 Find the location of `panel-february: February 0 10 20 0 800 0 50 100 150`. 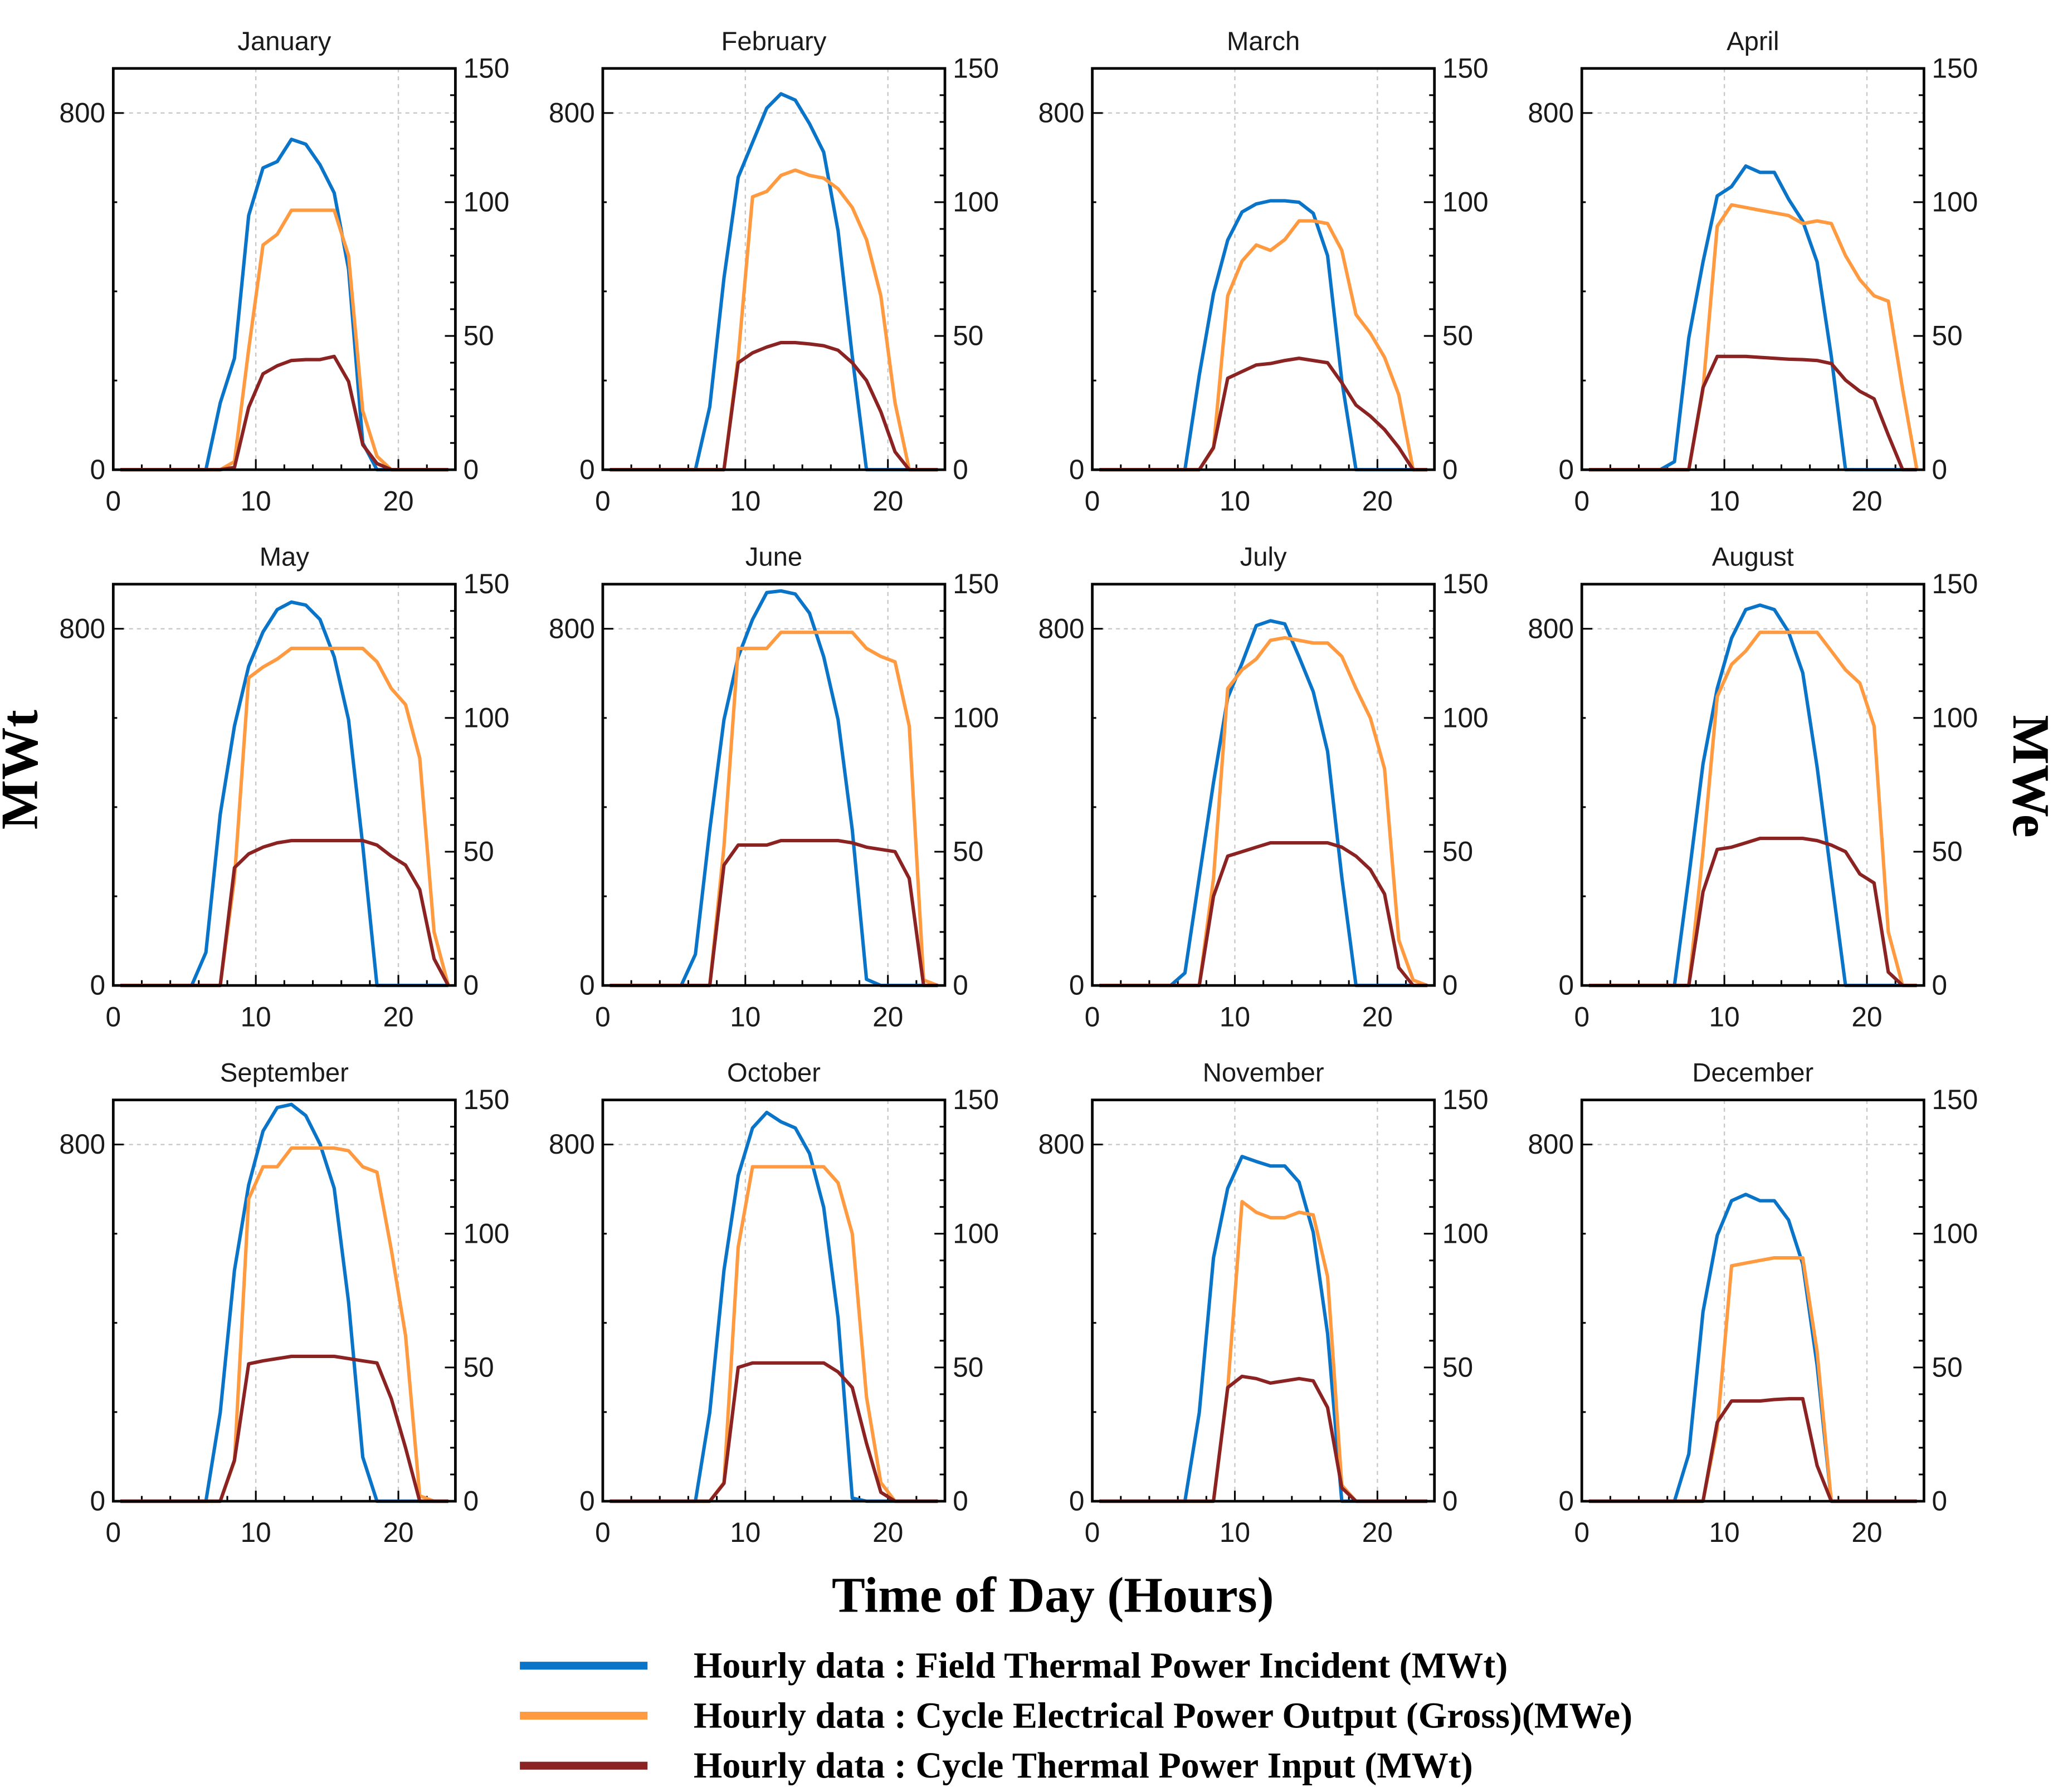

panel-february: February 0 10 20 0 800 0 50 100 150 is located at coordinates (774, 272).